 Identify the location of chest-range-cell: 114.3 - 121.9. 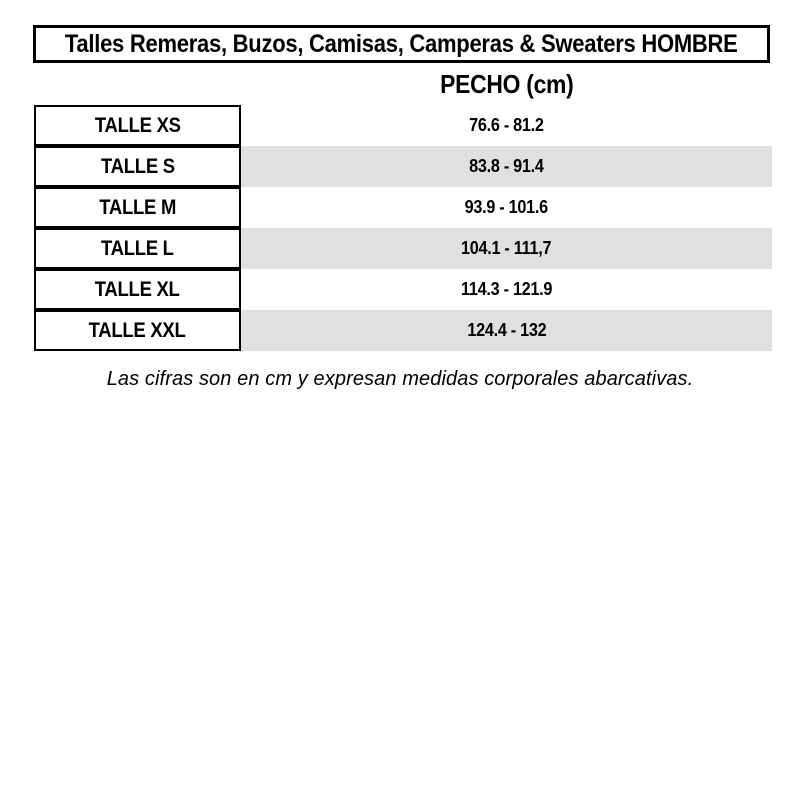
(506, 289).